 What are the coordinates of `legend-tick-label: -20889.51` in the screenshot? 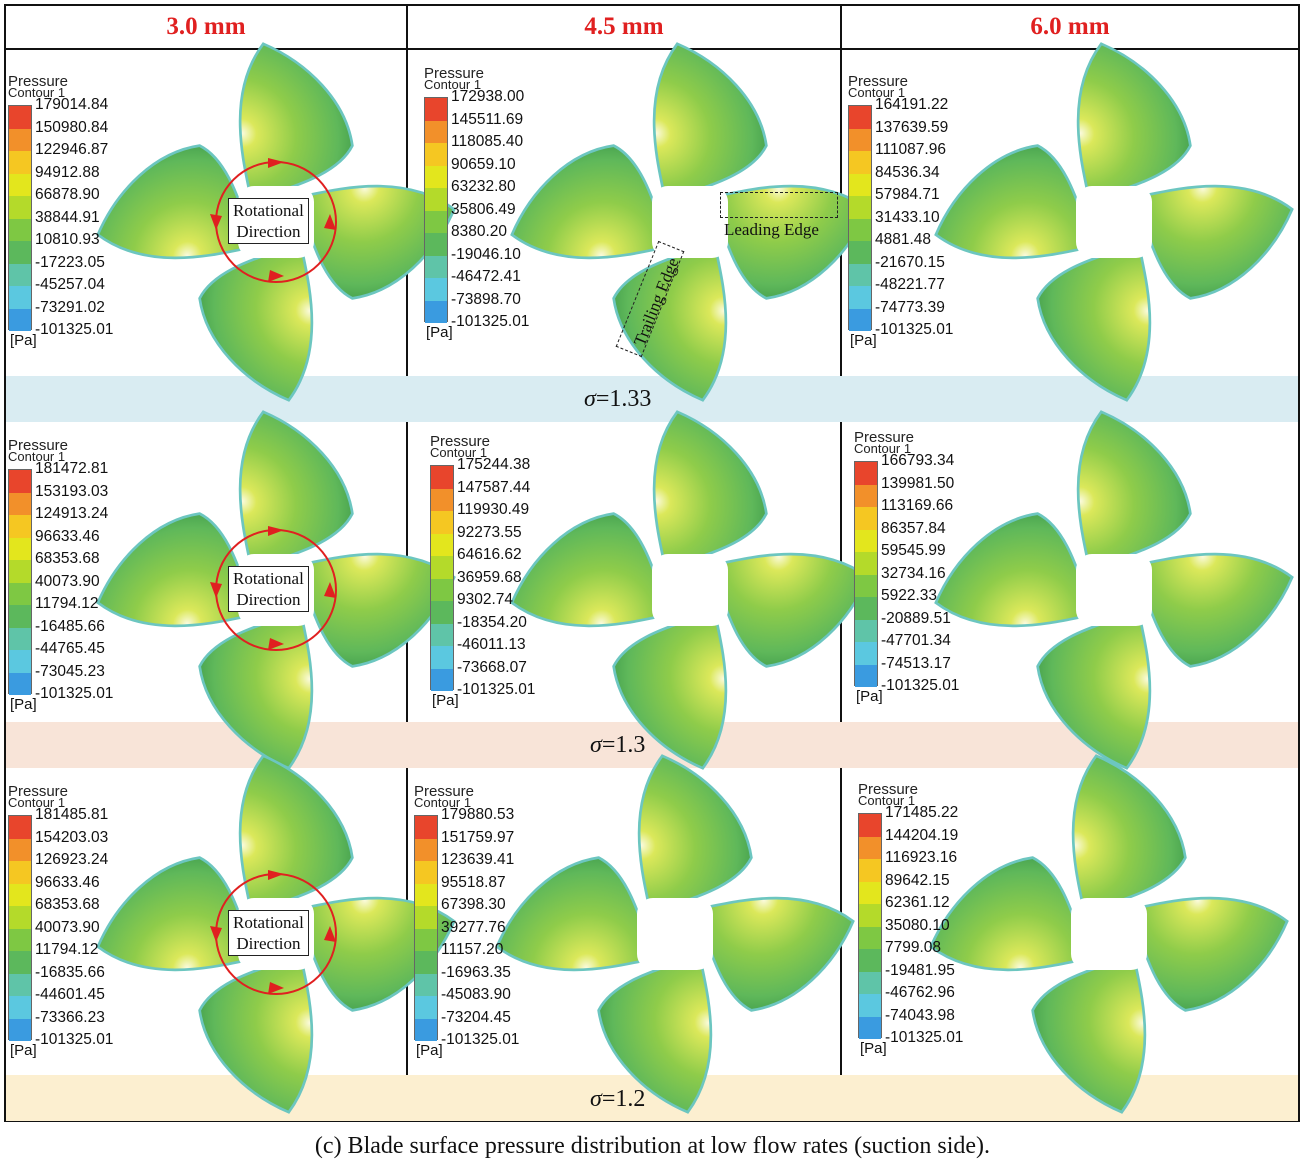 It's located at (916, 618).